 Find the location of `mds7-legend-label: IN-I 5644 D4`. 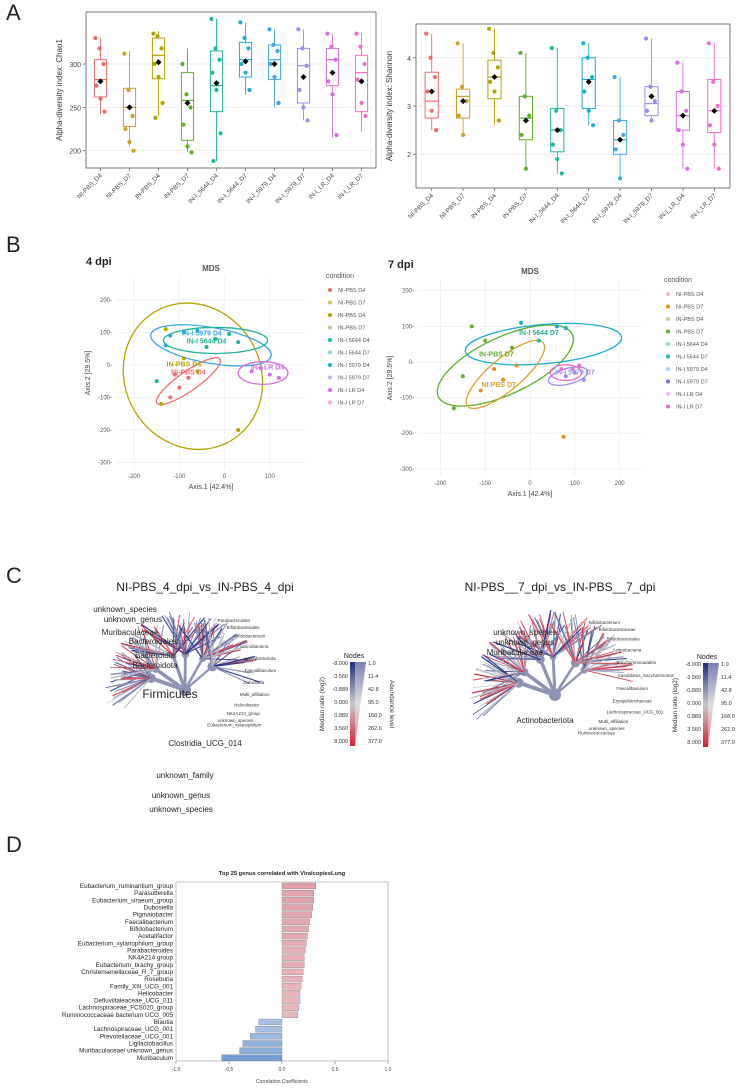

mds7-legend-label: IN-I 5644 D4 is located at coordinates (692, 345).